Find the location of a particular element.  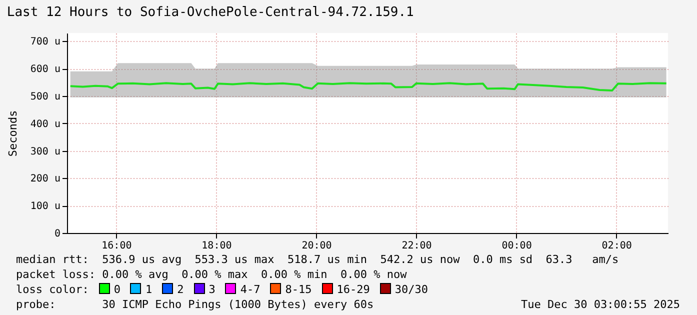

y-axis-title: Seconds is located at coordinates (13, 133).